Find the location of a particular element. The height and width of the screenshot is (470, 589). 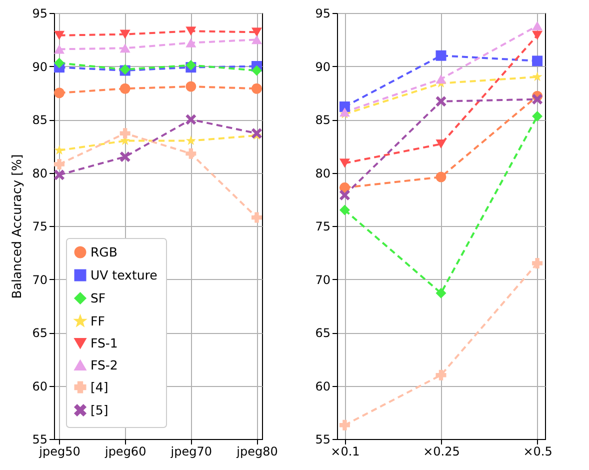

x-tick-label: ×0.5 is located at coordinates (537, 451).